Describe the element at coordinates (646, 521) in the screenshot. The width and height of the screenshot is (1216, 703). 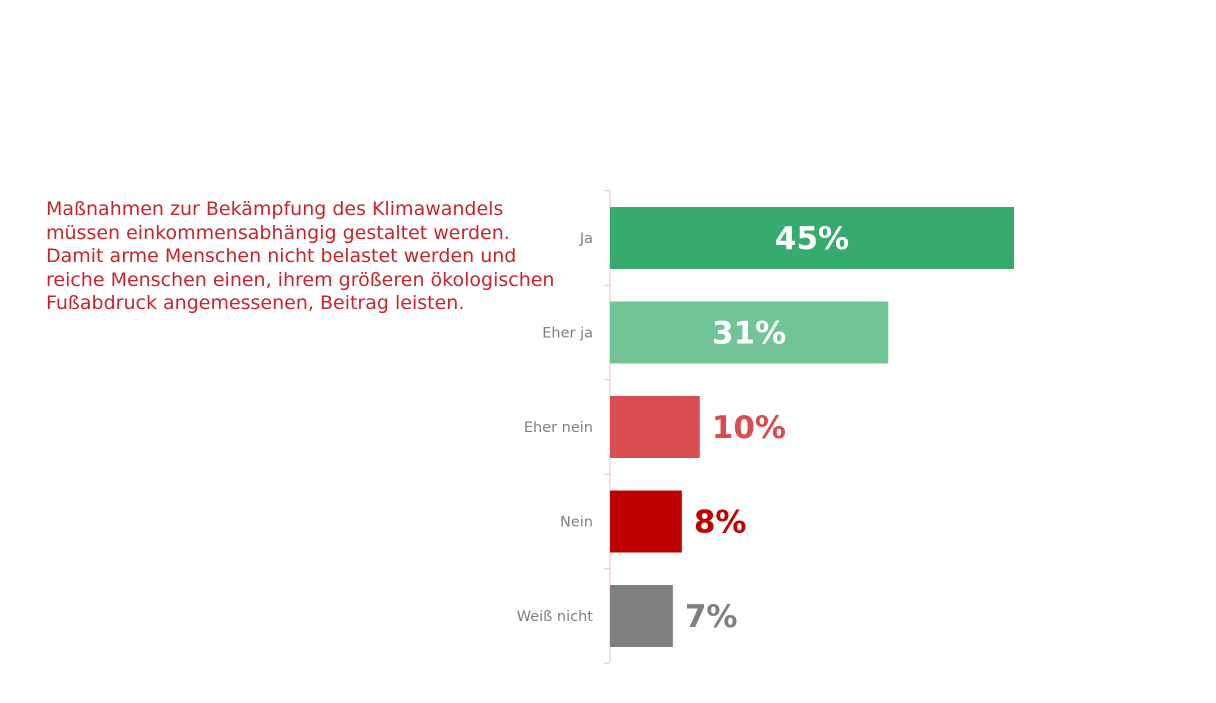
I see `bar-nein` at that location.